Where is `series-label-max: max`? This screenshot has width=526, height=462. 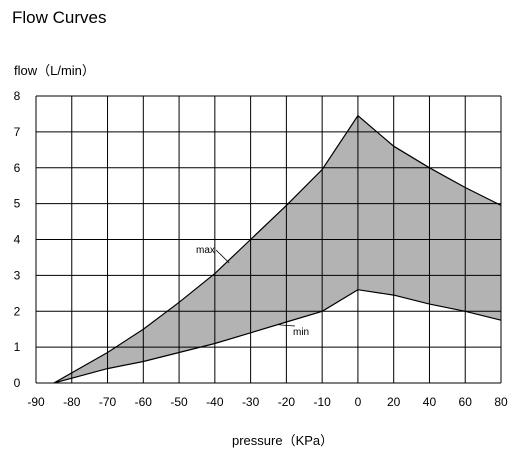
series-label-max: max is located at coordinates (205, 250).